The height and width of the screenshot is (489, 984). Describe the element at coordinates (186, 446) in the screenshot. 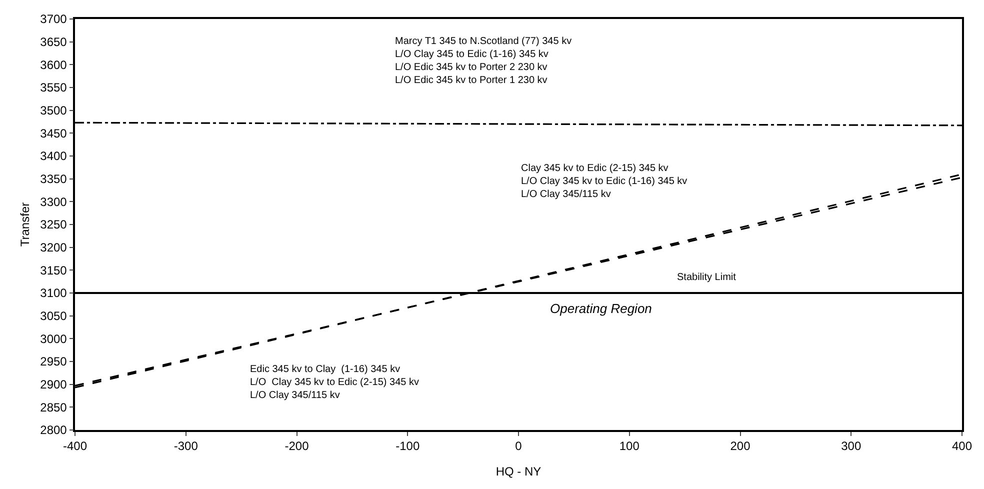

I see `x-tick-label: -300` at that location.